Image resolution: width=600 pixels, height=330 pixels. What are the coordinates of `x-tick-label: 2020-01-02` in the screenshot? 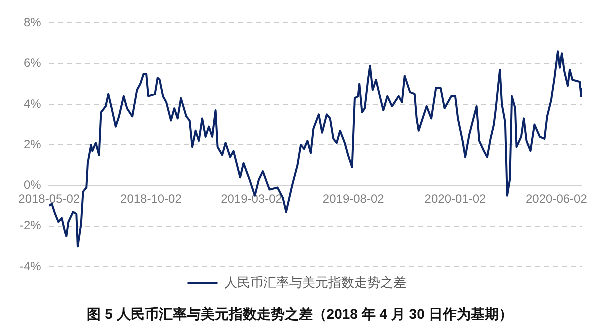 It's located at (455, 199).